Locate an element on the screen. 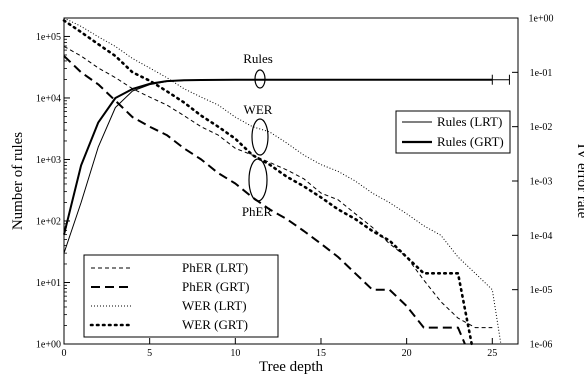  left-axis-ticks: 1e+00 1e+01 1e+02 1e+03 1e+04 1e+05 is located at coordinates (53, 191).